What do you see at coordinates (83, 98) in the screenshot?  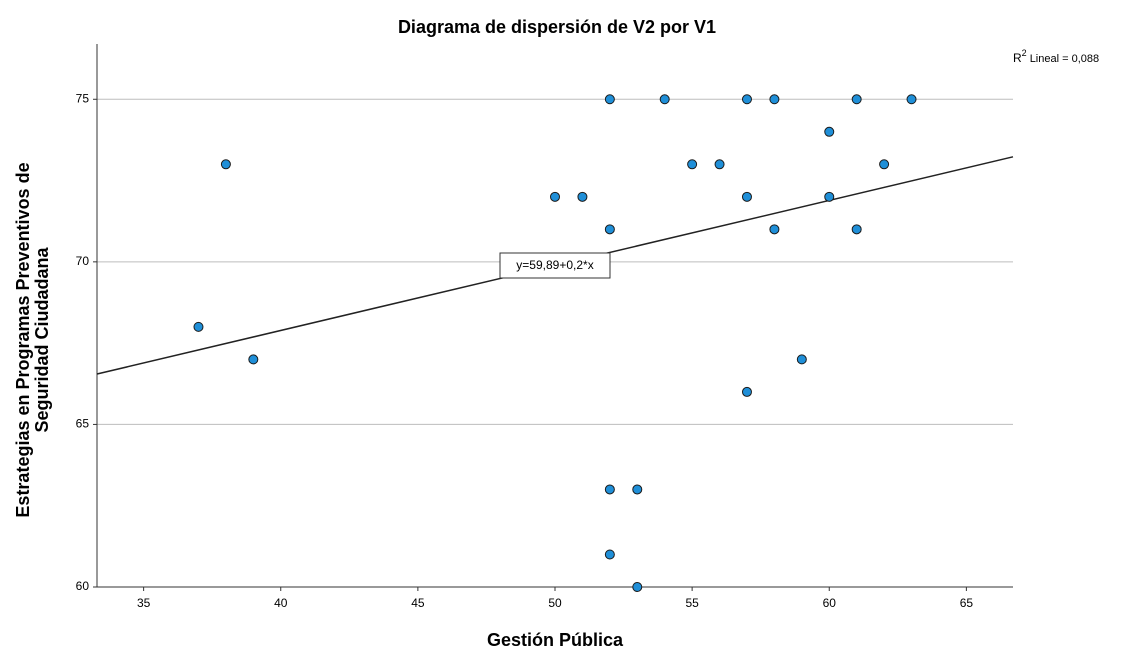 I see `y-tick-label: 75` at bounding box center [83, 98].